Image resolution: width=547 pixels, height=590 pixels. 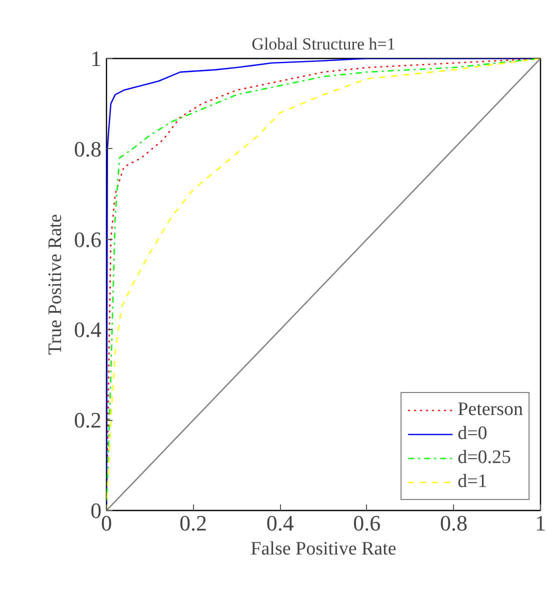 What do you see at coordinates (473, 482) in the screenshot?
I see `legend-label: d=1` at bounding box center [473, 482].